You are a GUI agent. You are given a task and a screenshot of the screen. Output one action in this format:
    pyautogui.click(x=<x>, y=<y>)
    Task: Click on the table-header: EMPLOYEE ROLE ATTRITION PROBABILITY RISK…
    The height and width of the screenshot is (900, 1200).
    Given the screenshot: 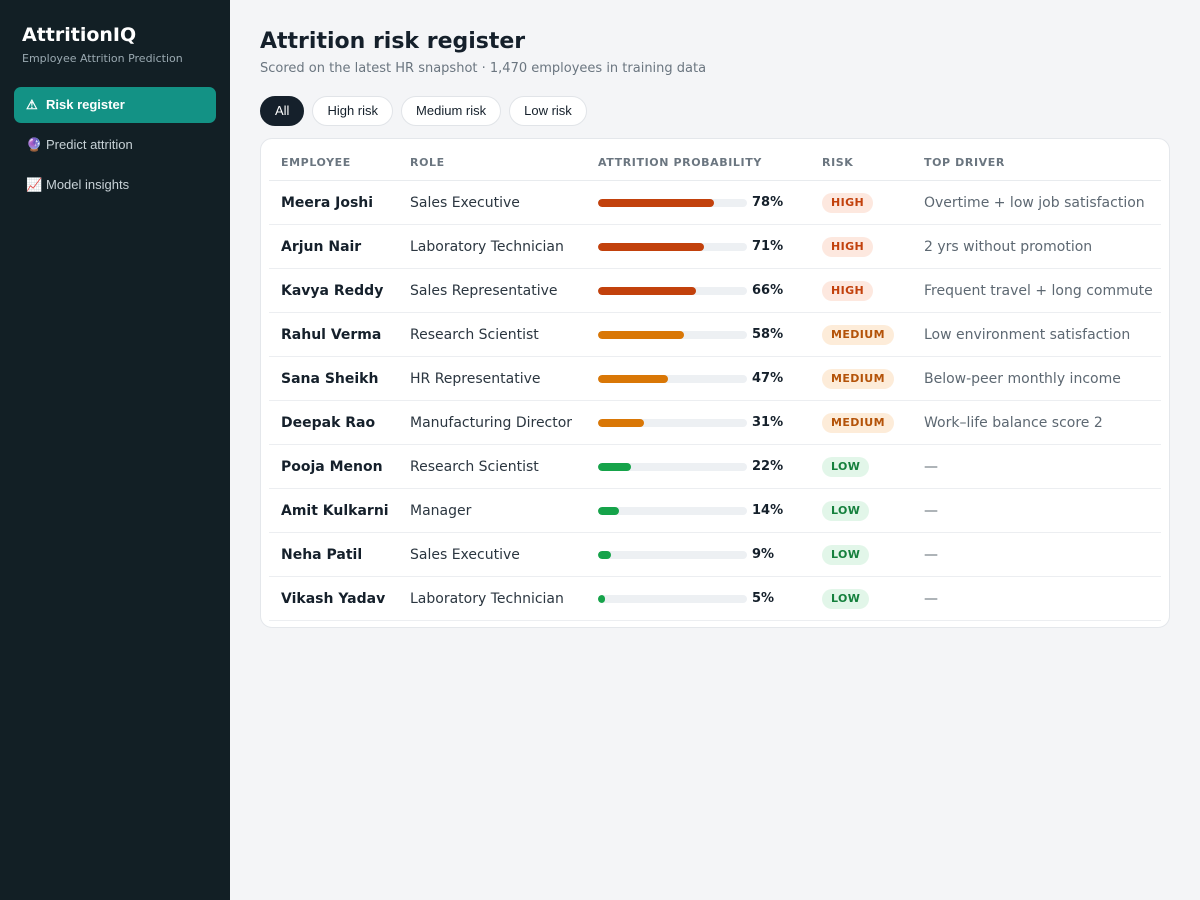 What is the action you would take?
    pyautogui.click(x=715, y=160)
    